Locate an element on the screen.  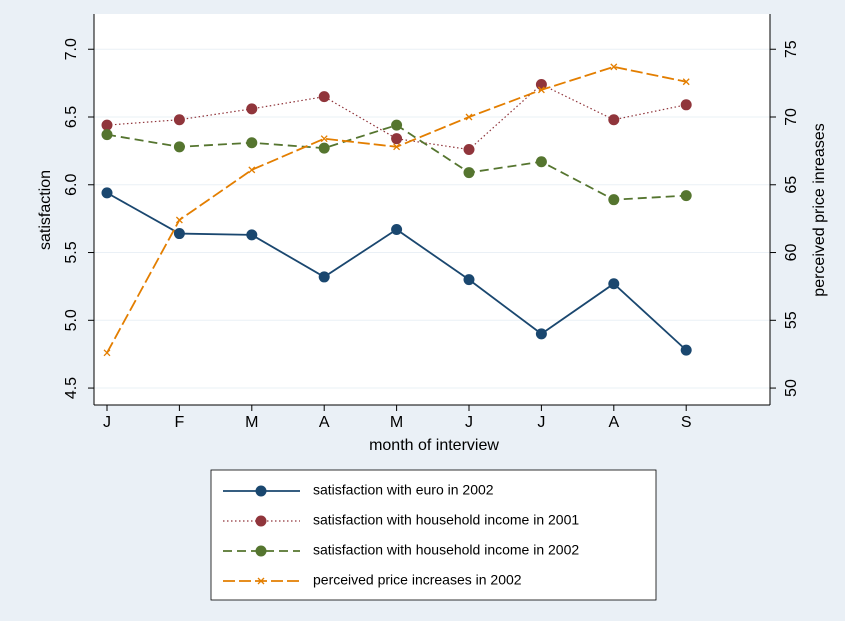
y-tick-label: 5.0 is located at coordinates (71, 320).